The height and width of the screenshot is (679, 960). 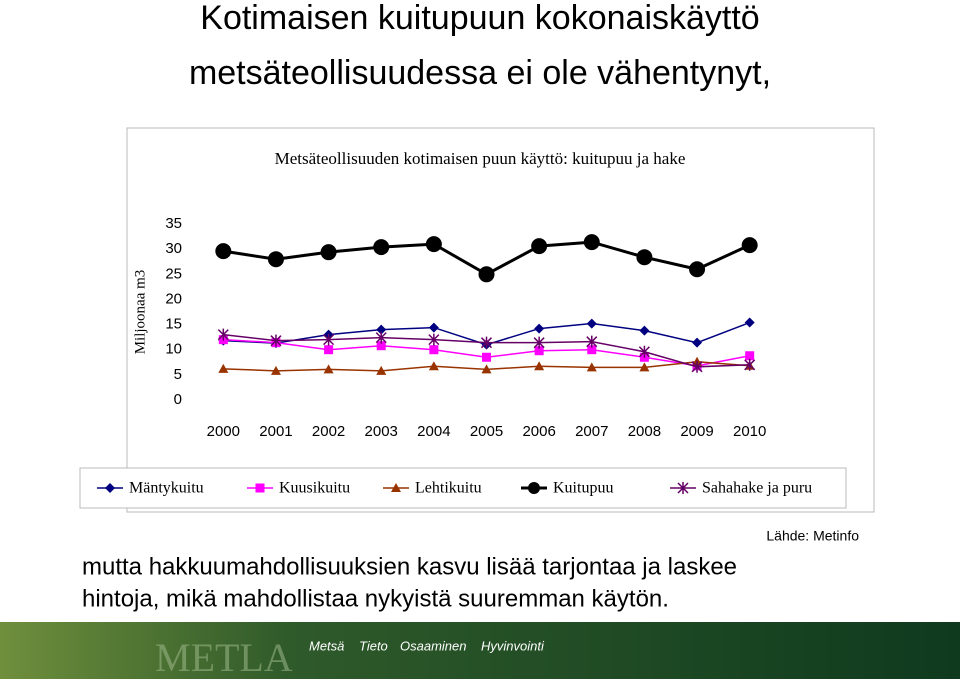 I want to click on legend-label: Kuitupuu, so click(x=583, y=488).